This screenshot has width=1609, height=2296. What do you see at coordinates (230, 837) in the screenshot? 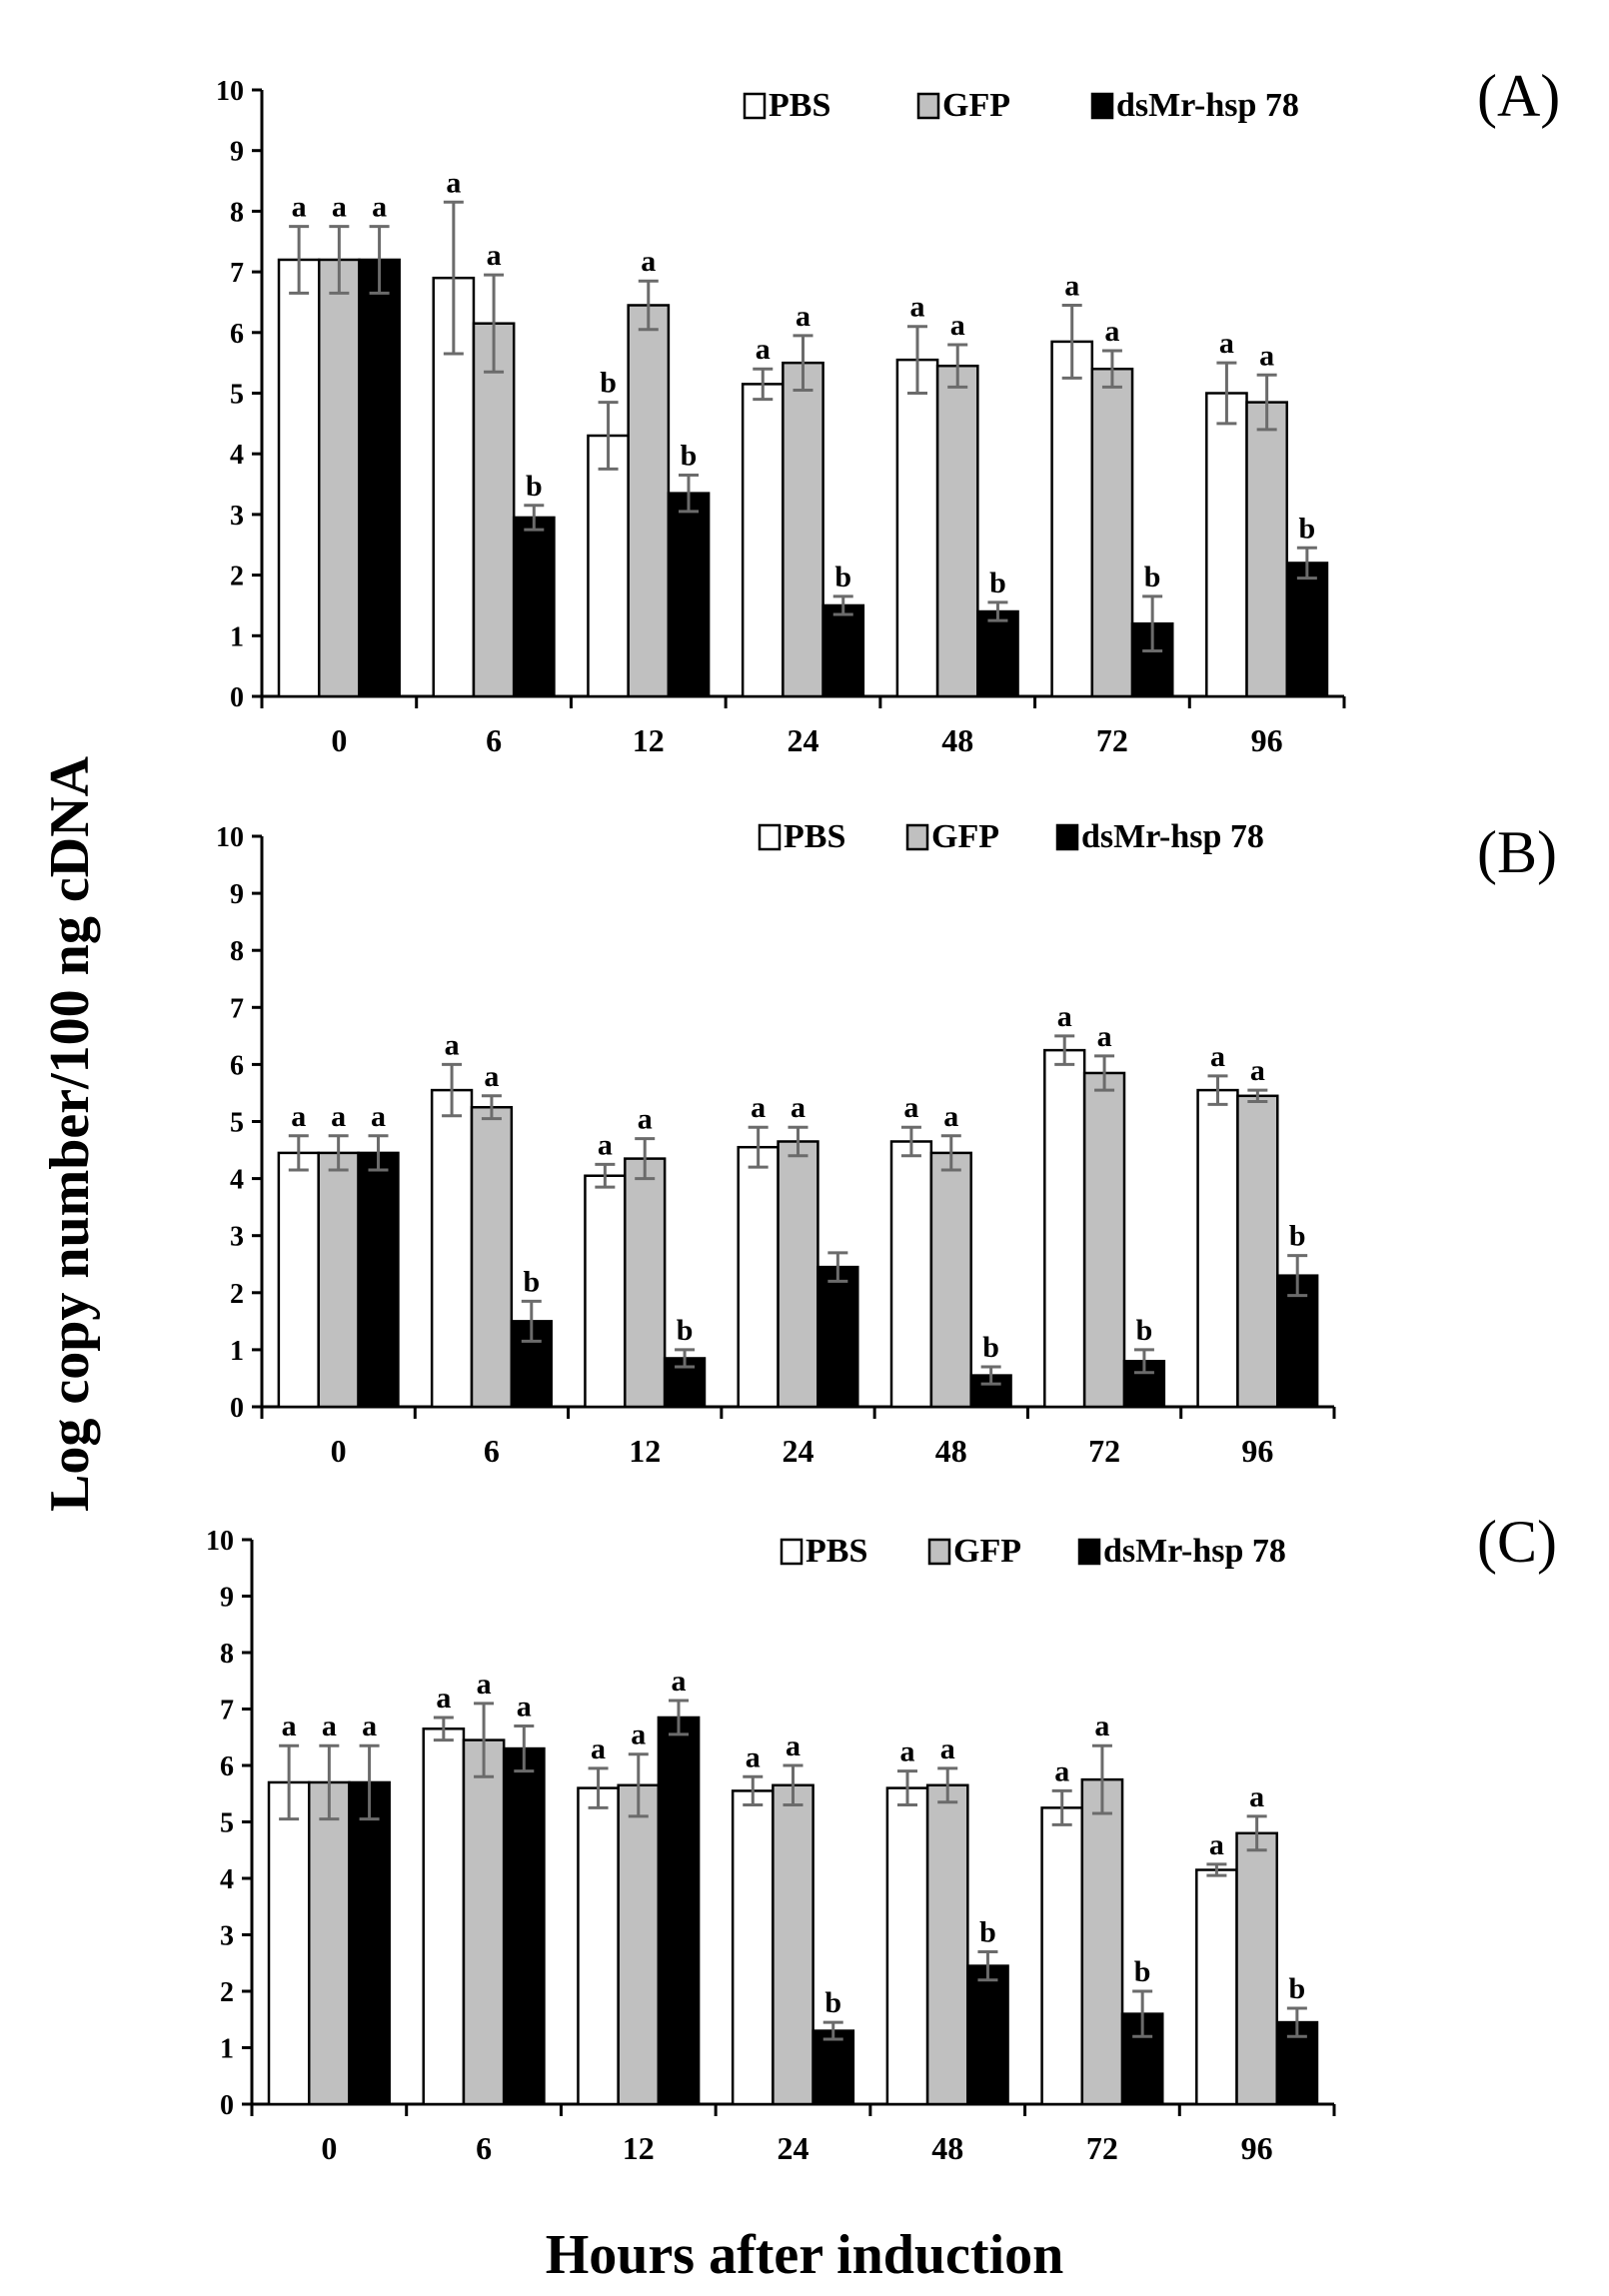
I see `y-tick-label: 10` at bounding box center [230, 837].